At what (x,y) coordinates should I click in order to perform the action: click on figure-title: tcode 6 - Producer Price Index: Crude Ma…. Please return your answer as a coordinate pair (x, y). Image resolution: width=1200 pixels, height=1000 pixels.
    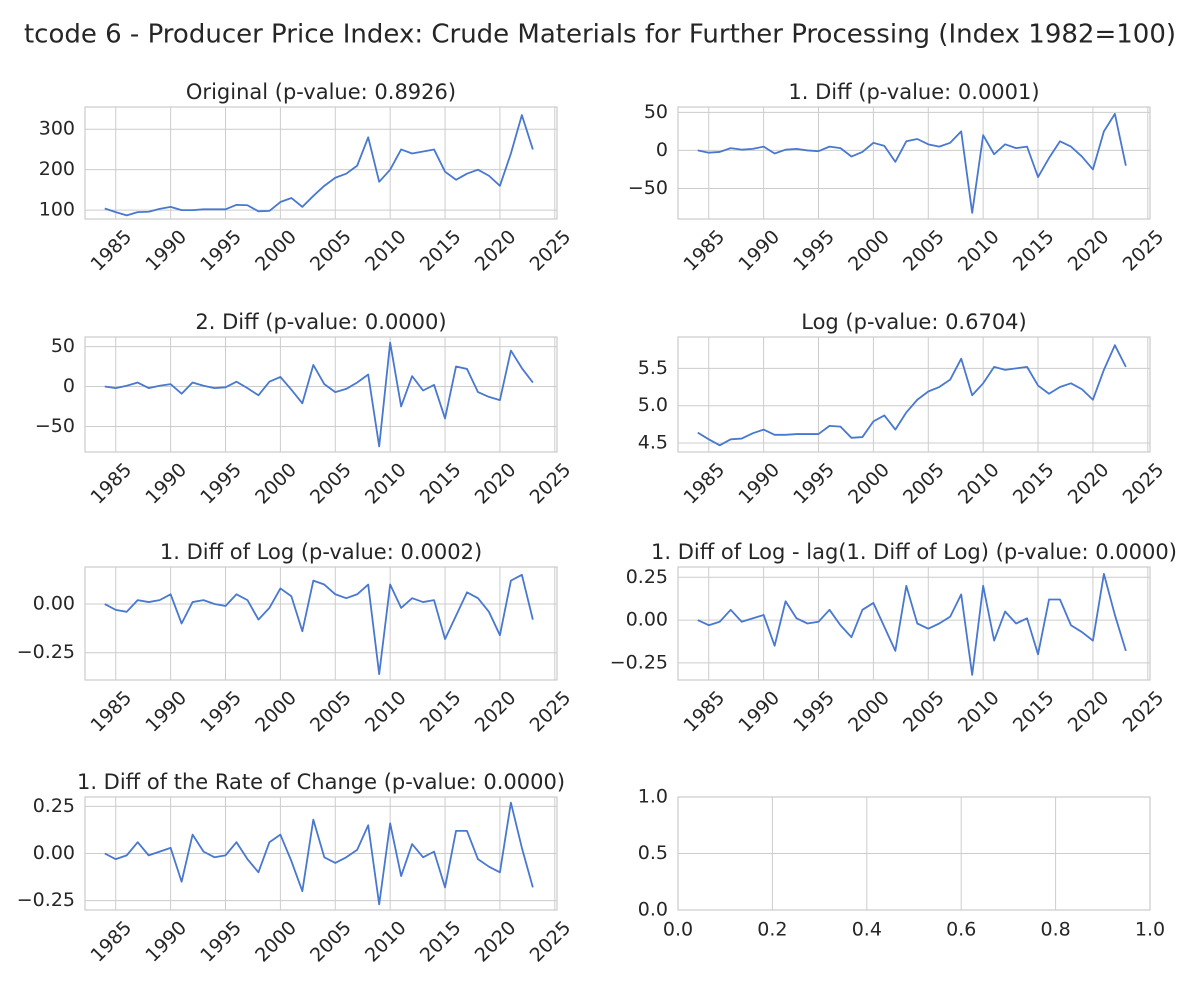
    Looking at the image, I should click on (600, 35).